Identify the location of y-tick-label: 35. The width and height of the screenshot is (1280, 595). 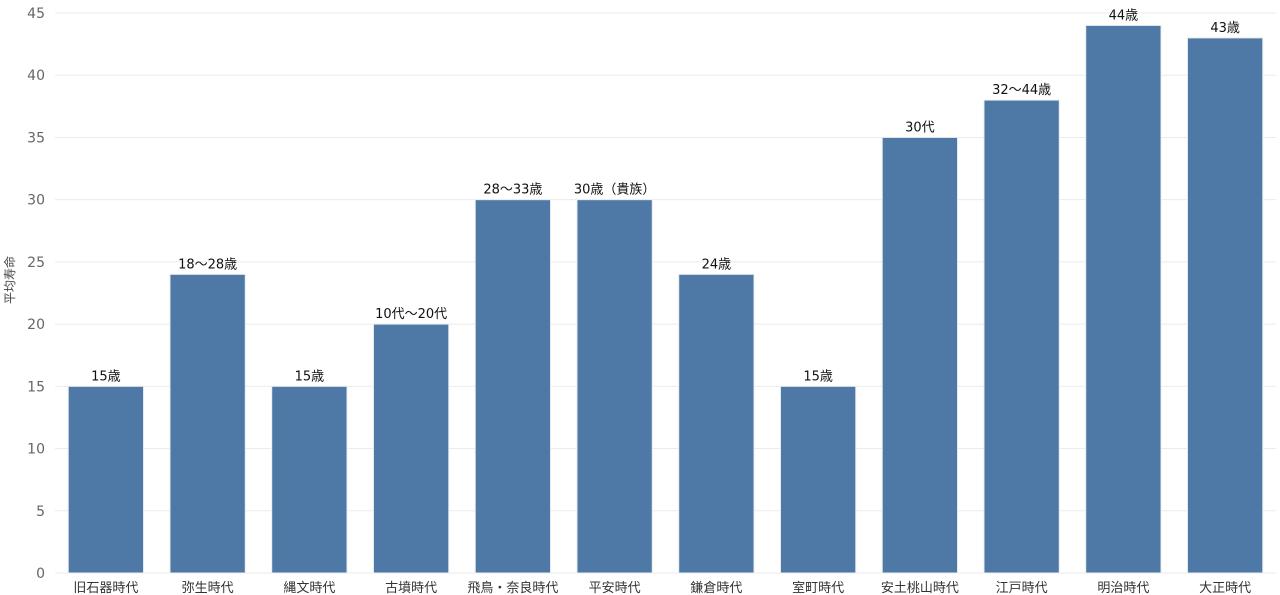
(36, 138).